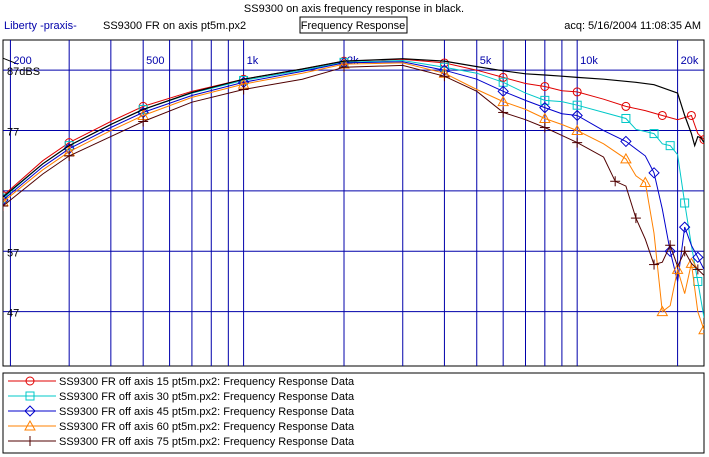  I want to click on y-tick-label: 47, so click(13, 314).